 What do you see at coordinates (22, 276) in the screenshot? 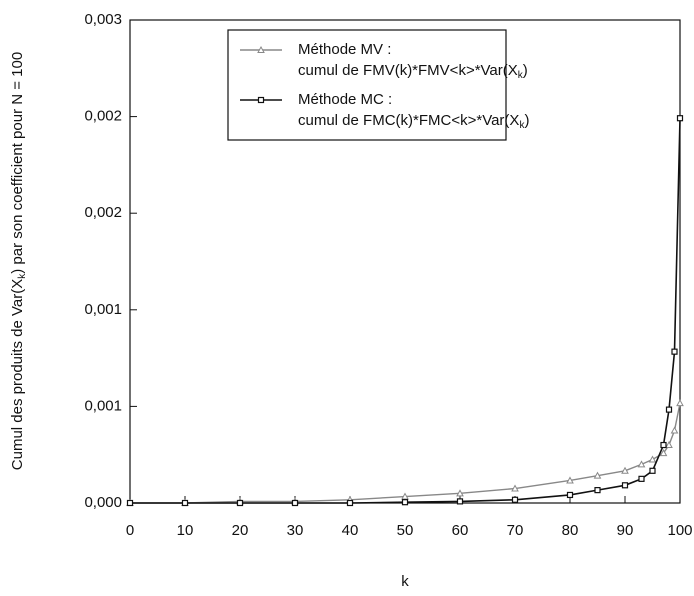
I see `y-label-sub: k` at bounding box center [22, 276].